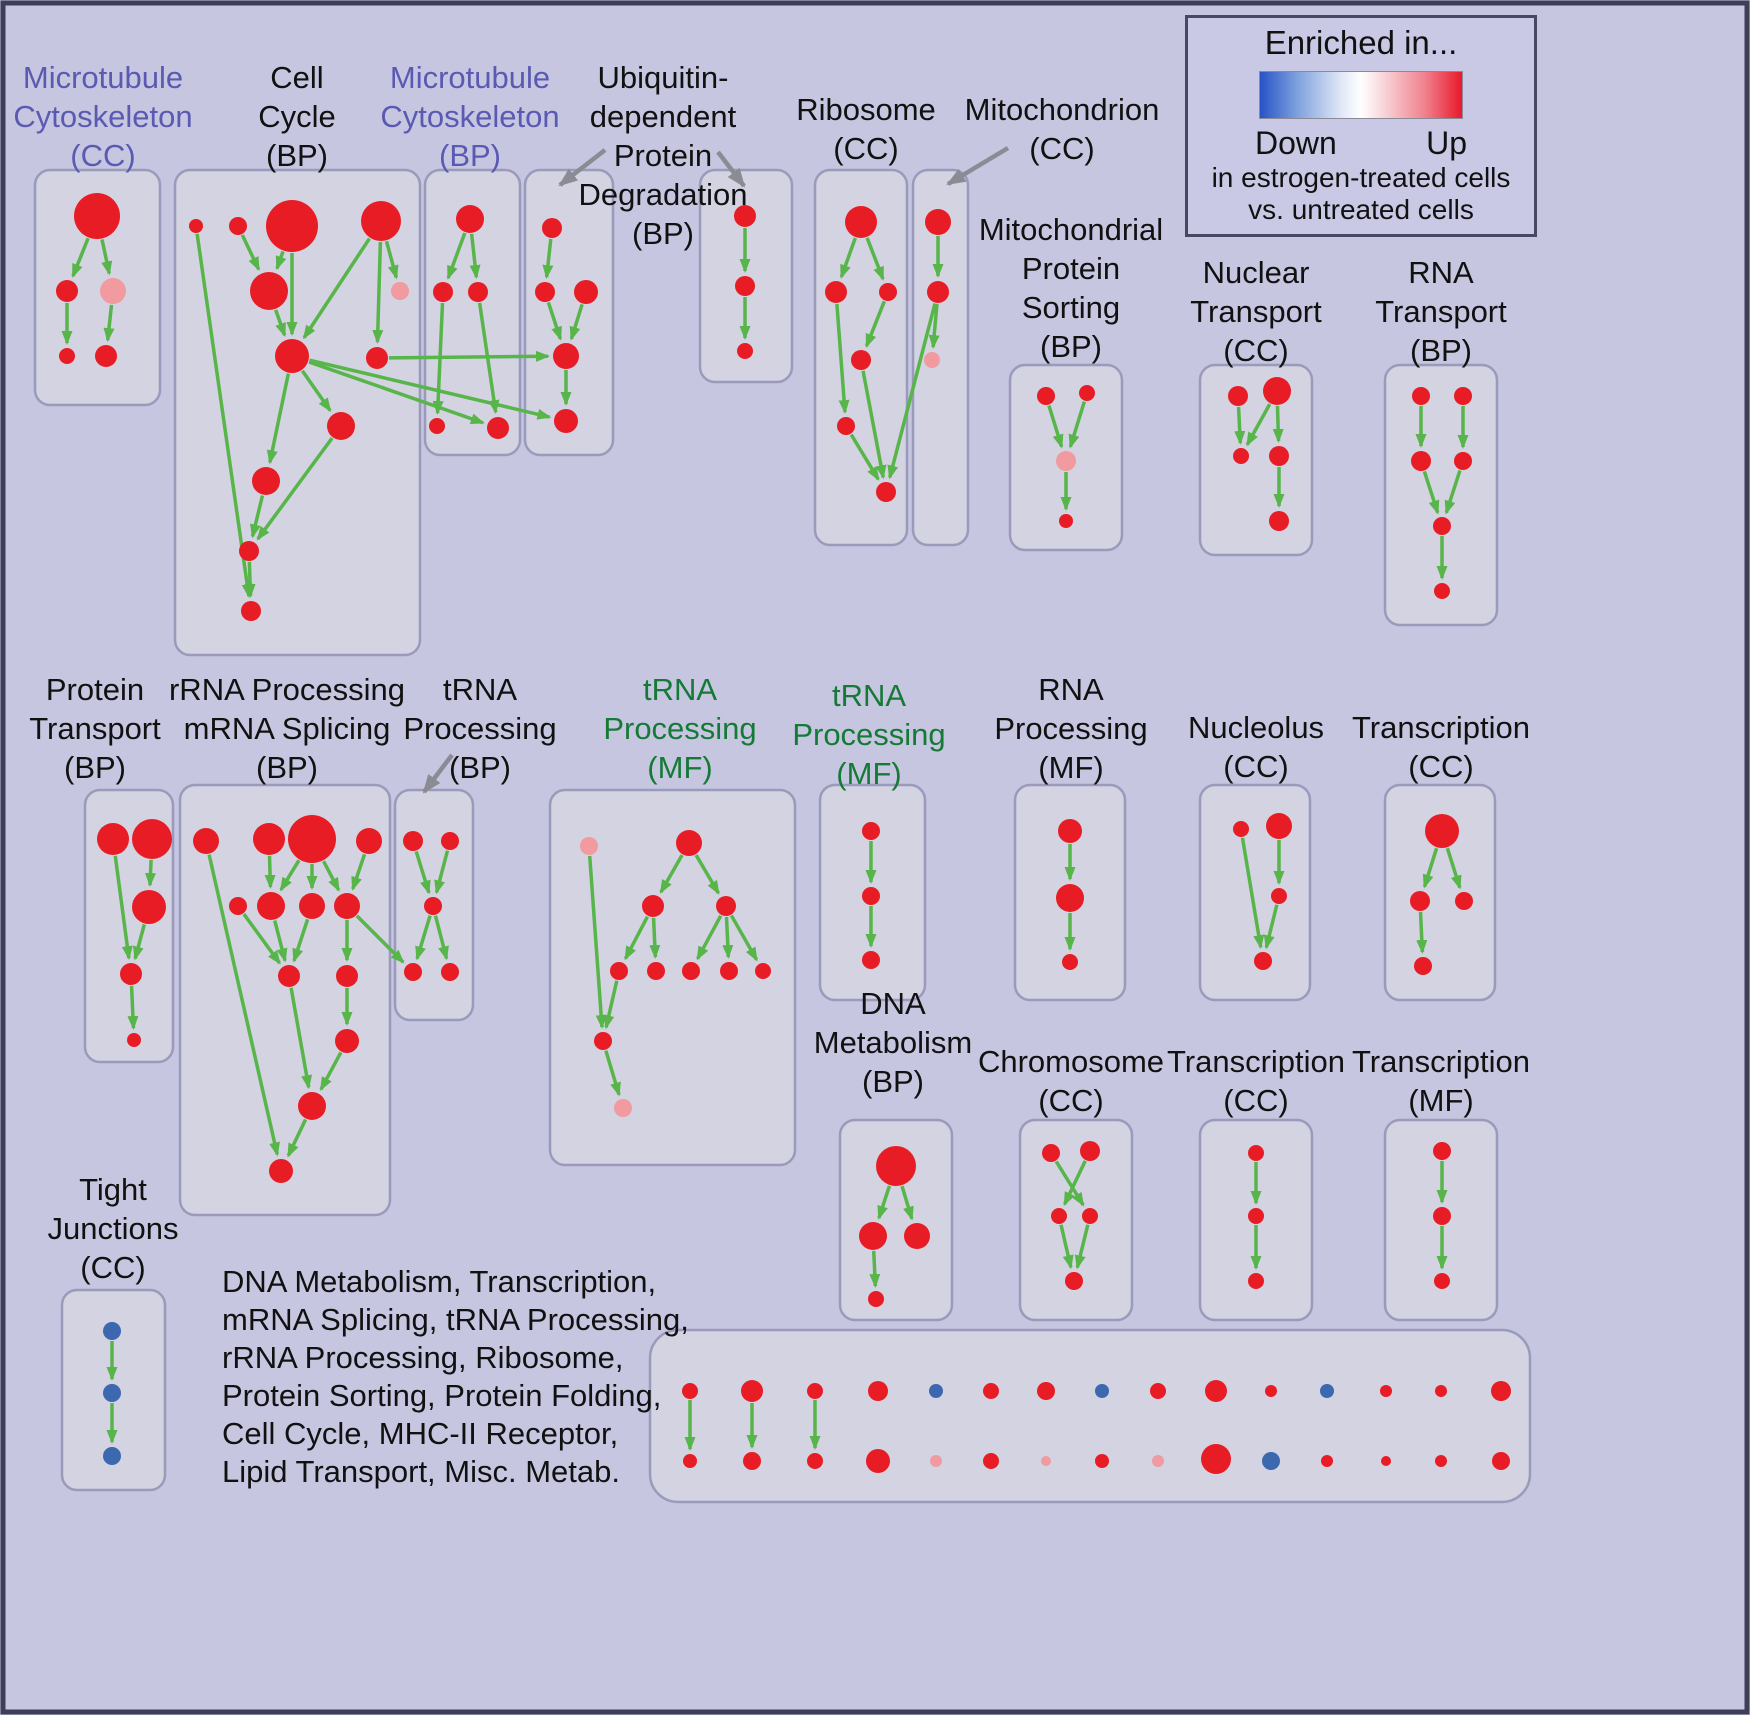 The image size is (1750, 1715). I want to click on cluster-box-mitochondrion-cc, so click(940, 357).